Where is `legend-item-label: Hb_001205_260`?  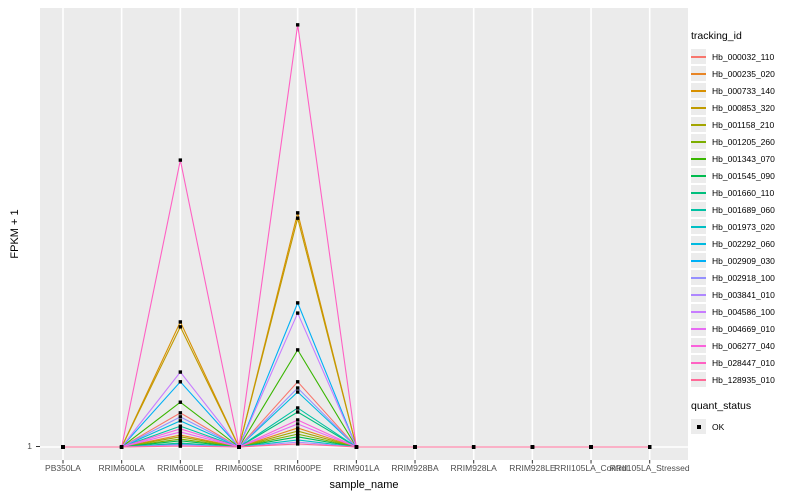 legend-item-label: Hb_001205_260 is located at coordinates (743, 141).